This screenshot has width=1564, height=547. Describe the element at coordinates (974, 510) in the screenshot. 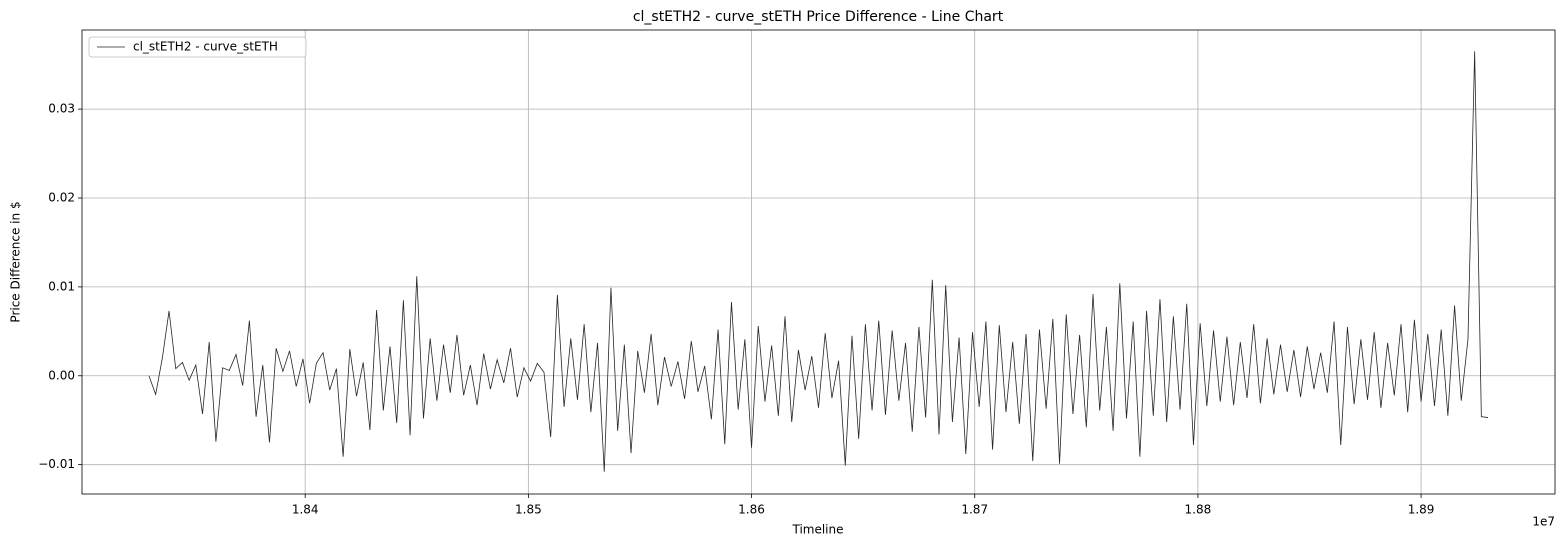

I see `x-tick-label: 1.87` at that location.